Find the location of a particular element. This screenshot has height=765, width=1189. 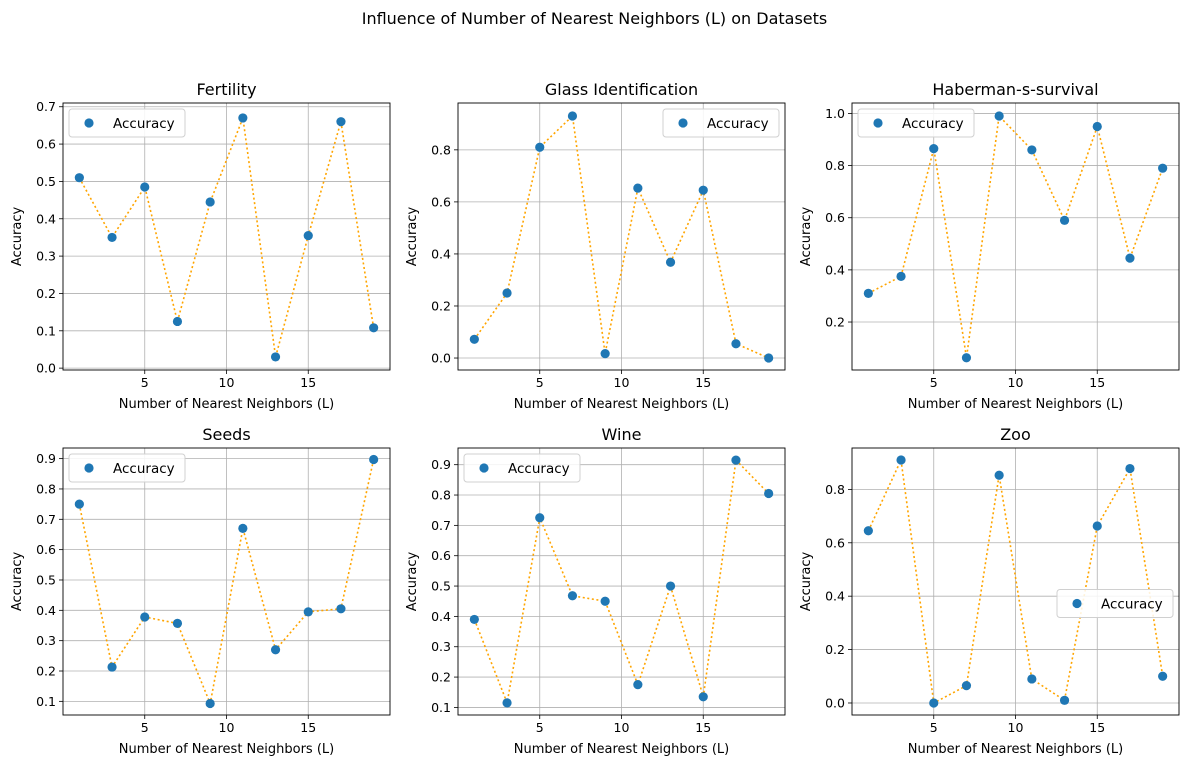

subplot-title: Fertility is located at coordinates (226, 89).